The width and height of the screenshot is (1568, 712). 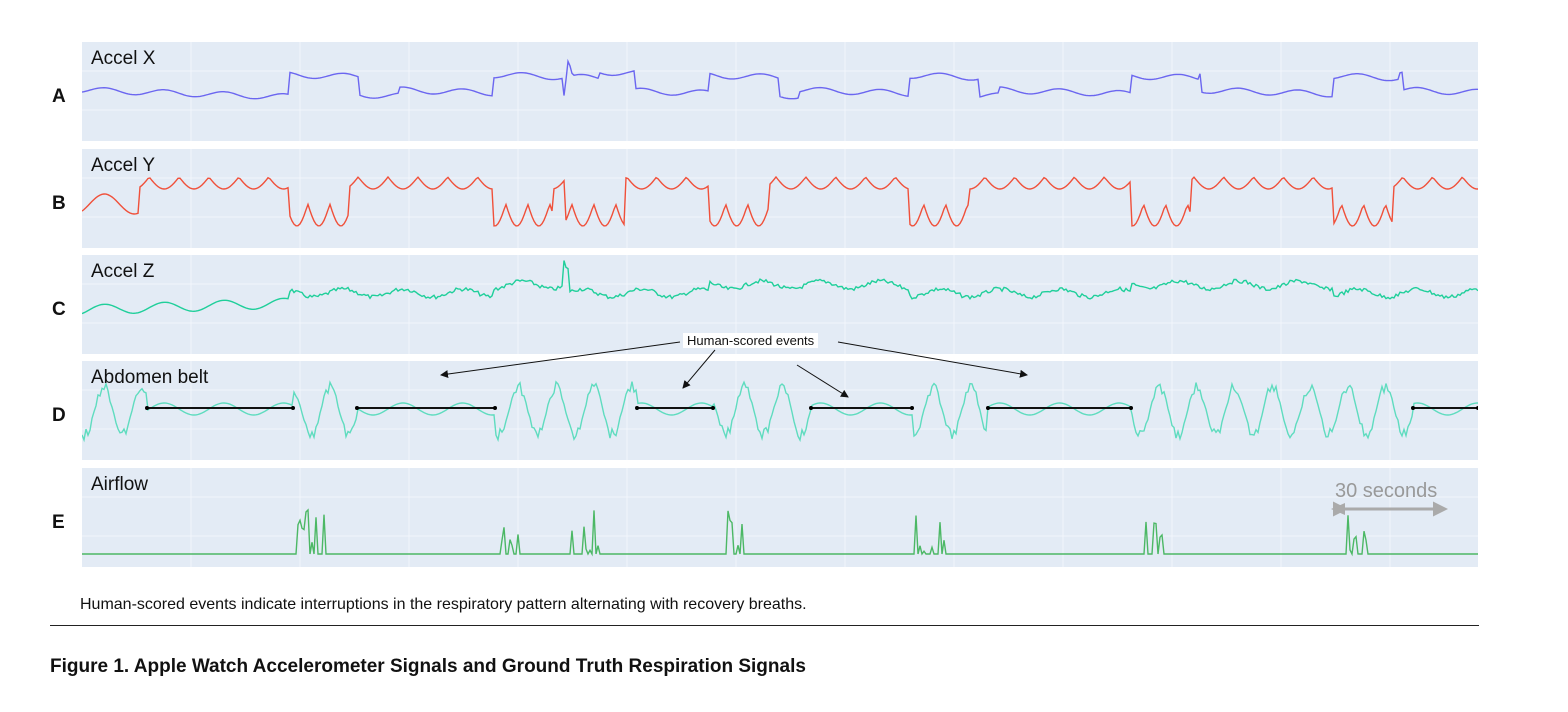 I want to click on panel-label: Abdomen belt, so click(x=150, y=377).